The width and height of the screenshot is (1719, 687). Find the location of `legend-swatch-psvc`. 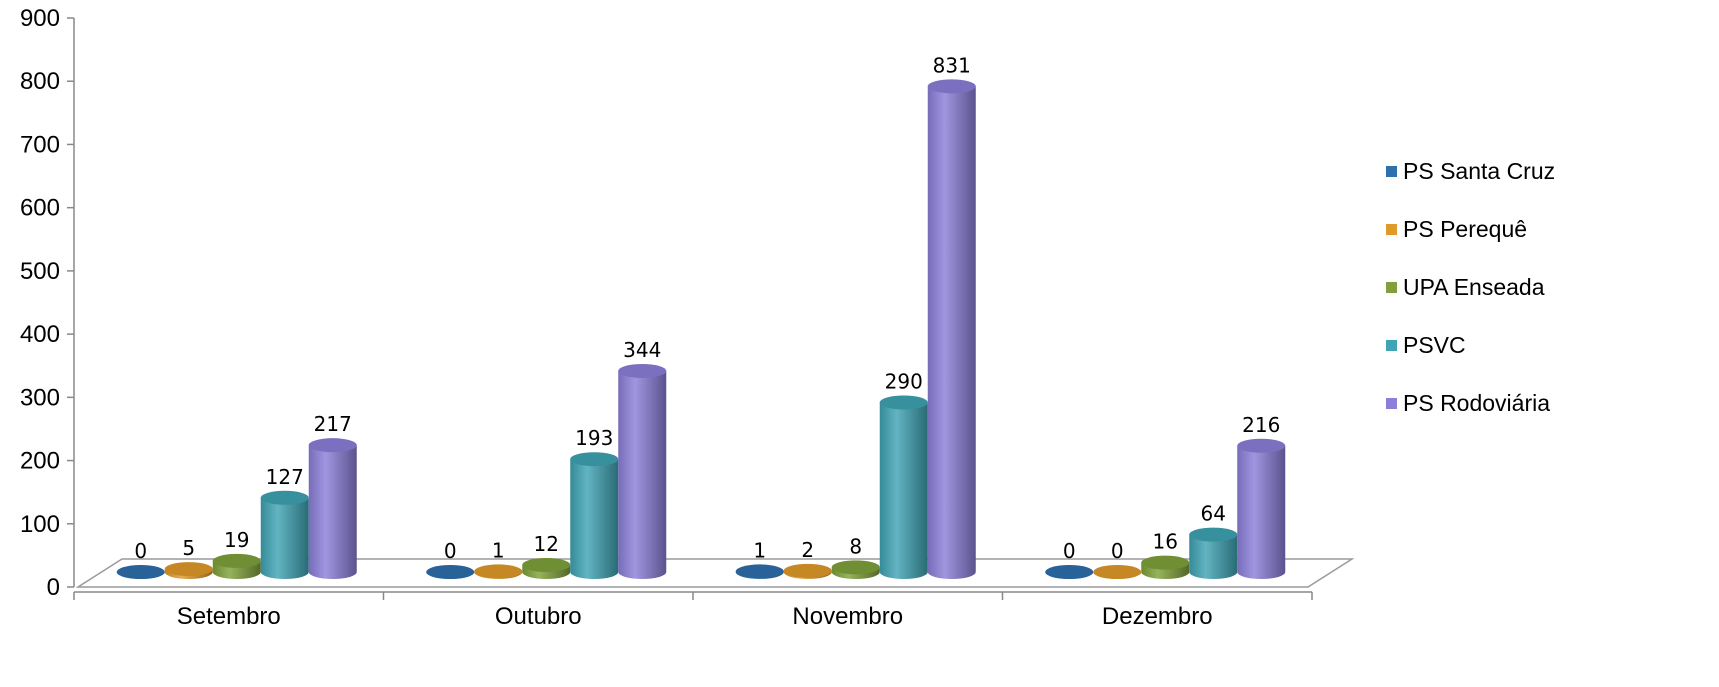

legend-swatch-psvc is located at coordinates (1391, 345).